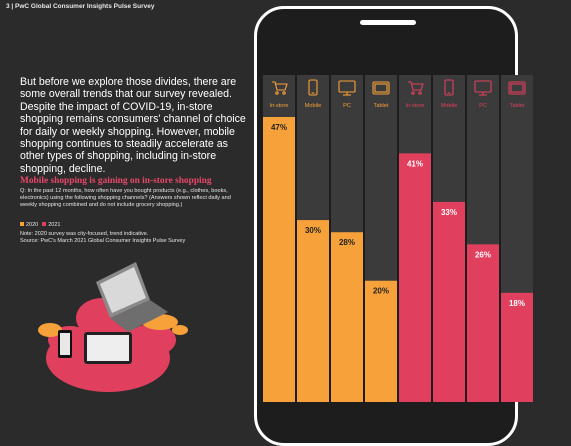 The image size is (571, 446). What do you see at coordinates (517, 106) in the screenshot?
I see `category-label-7: Tablet` at bounding box center [517, 106].